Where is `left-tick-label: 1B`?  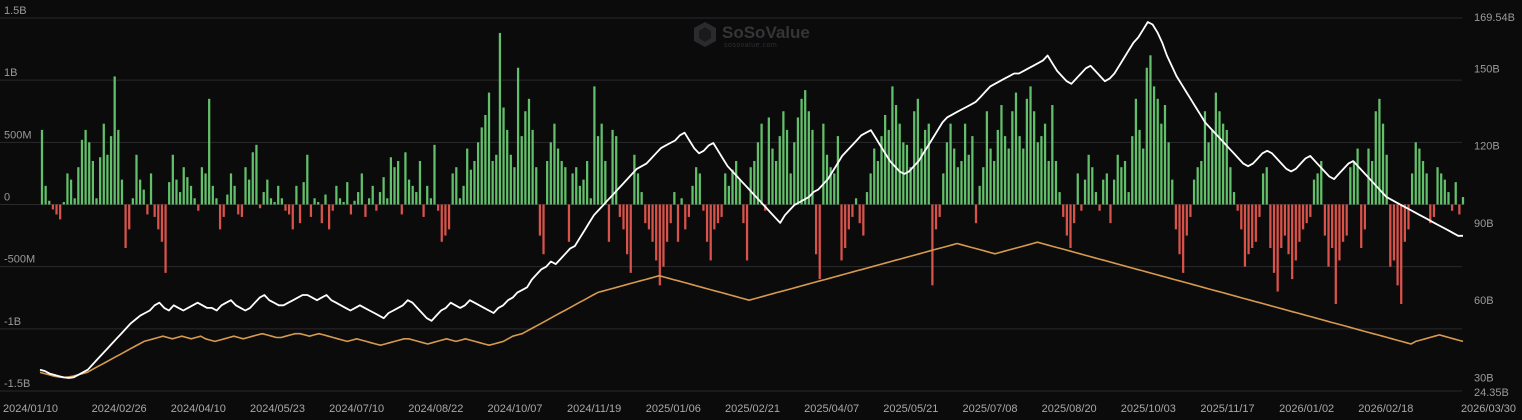 left-tick-label: 1B is located at coordinates (10, 73).